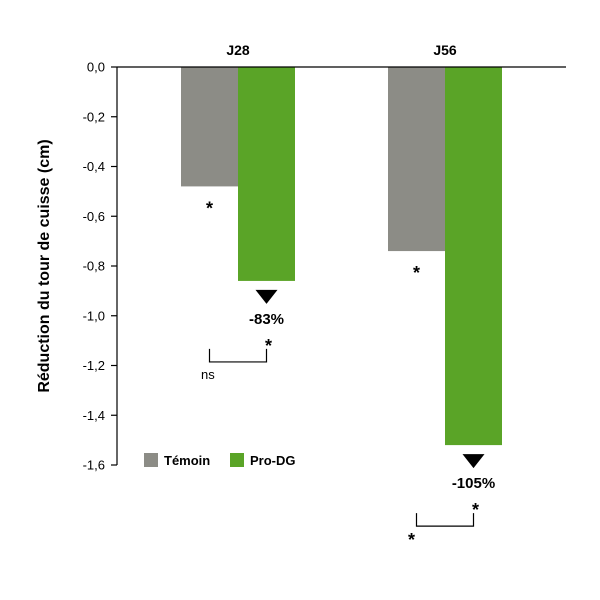  Describe the element at coordinates (445, 520) in the screenshot. I see `comparison-bracket-j56` at that location.